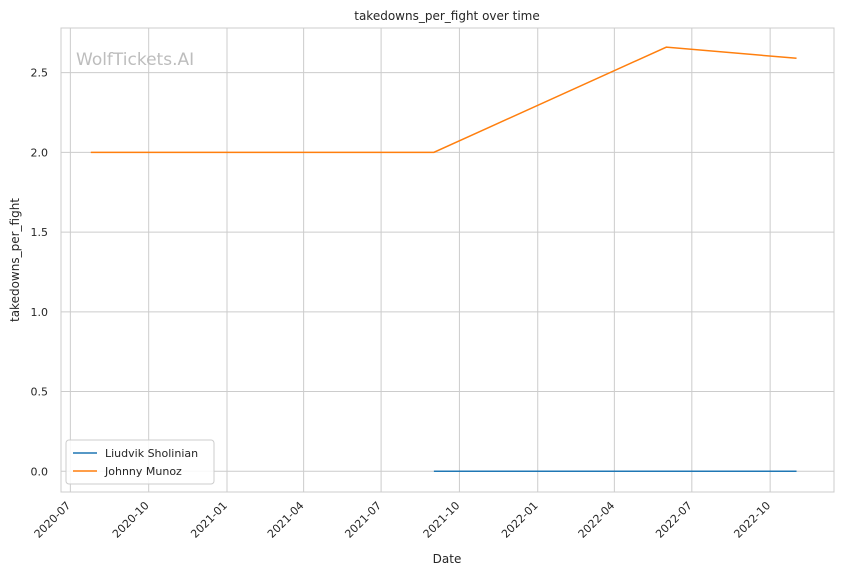 This screenshot has height=579, width=844. I want to click on legend: Liudvik Sholinian Johnny Munoz, so click(140, 462).